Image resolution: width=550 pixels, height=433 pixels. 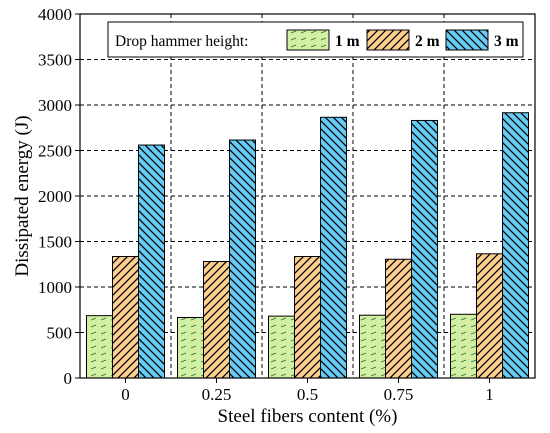 I want to click on y-tick-label: 1500, so click(x=55, y=242).